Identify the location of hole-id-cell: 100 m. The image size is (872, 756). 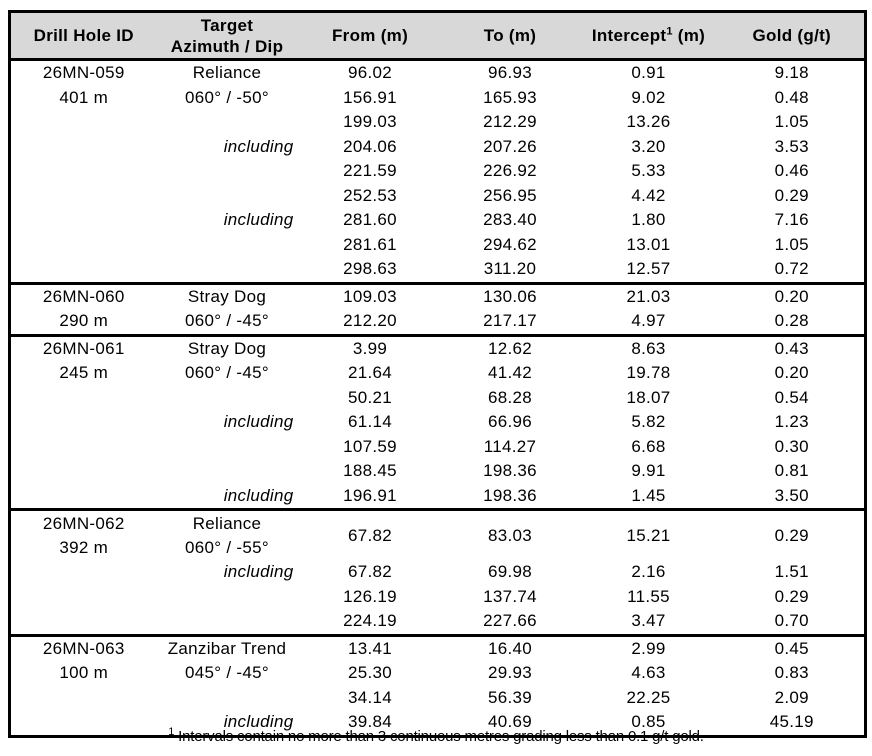
(84, 673).